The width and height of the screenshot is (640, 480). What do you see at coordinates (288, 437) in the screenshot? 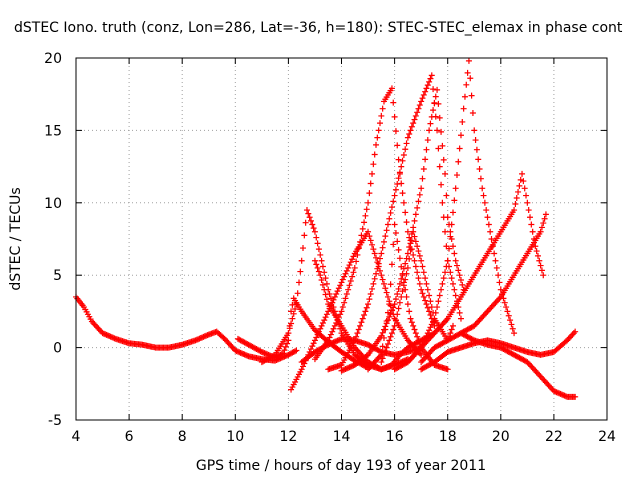
I see `x-tick-label: 12` at bounding box center [288, 437].